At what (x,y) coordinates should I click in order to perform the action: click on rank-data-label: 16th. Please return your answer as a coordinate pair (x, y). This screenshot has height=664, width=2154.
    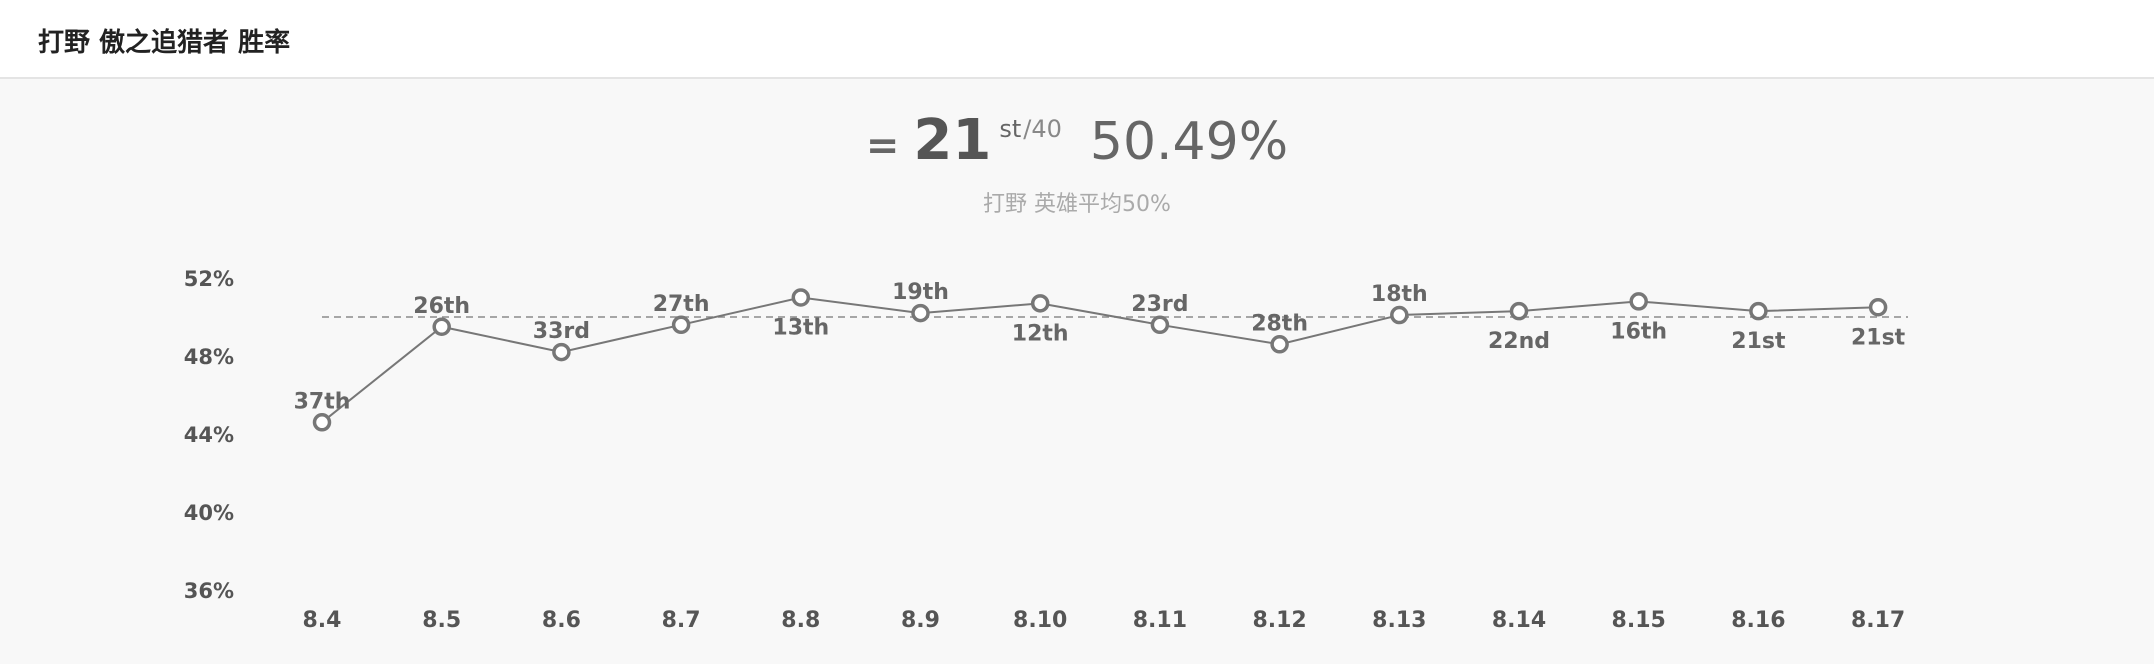
    Looking at the image, I should click on (1638, 331).